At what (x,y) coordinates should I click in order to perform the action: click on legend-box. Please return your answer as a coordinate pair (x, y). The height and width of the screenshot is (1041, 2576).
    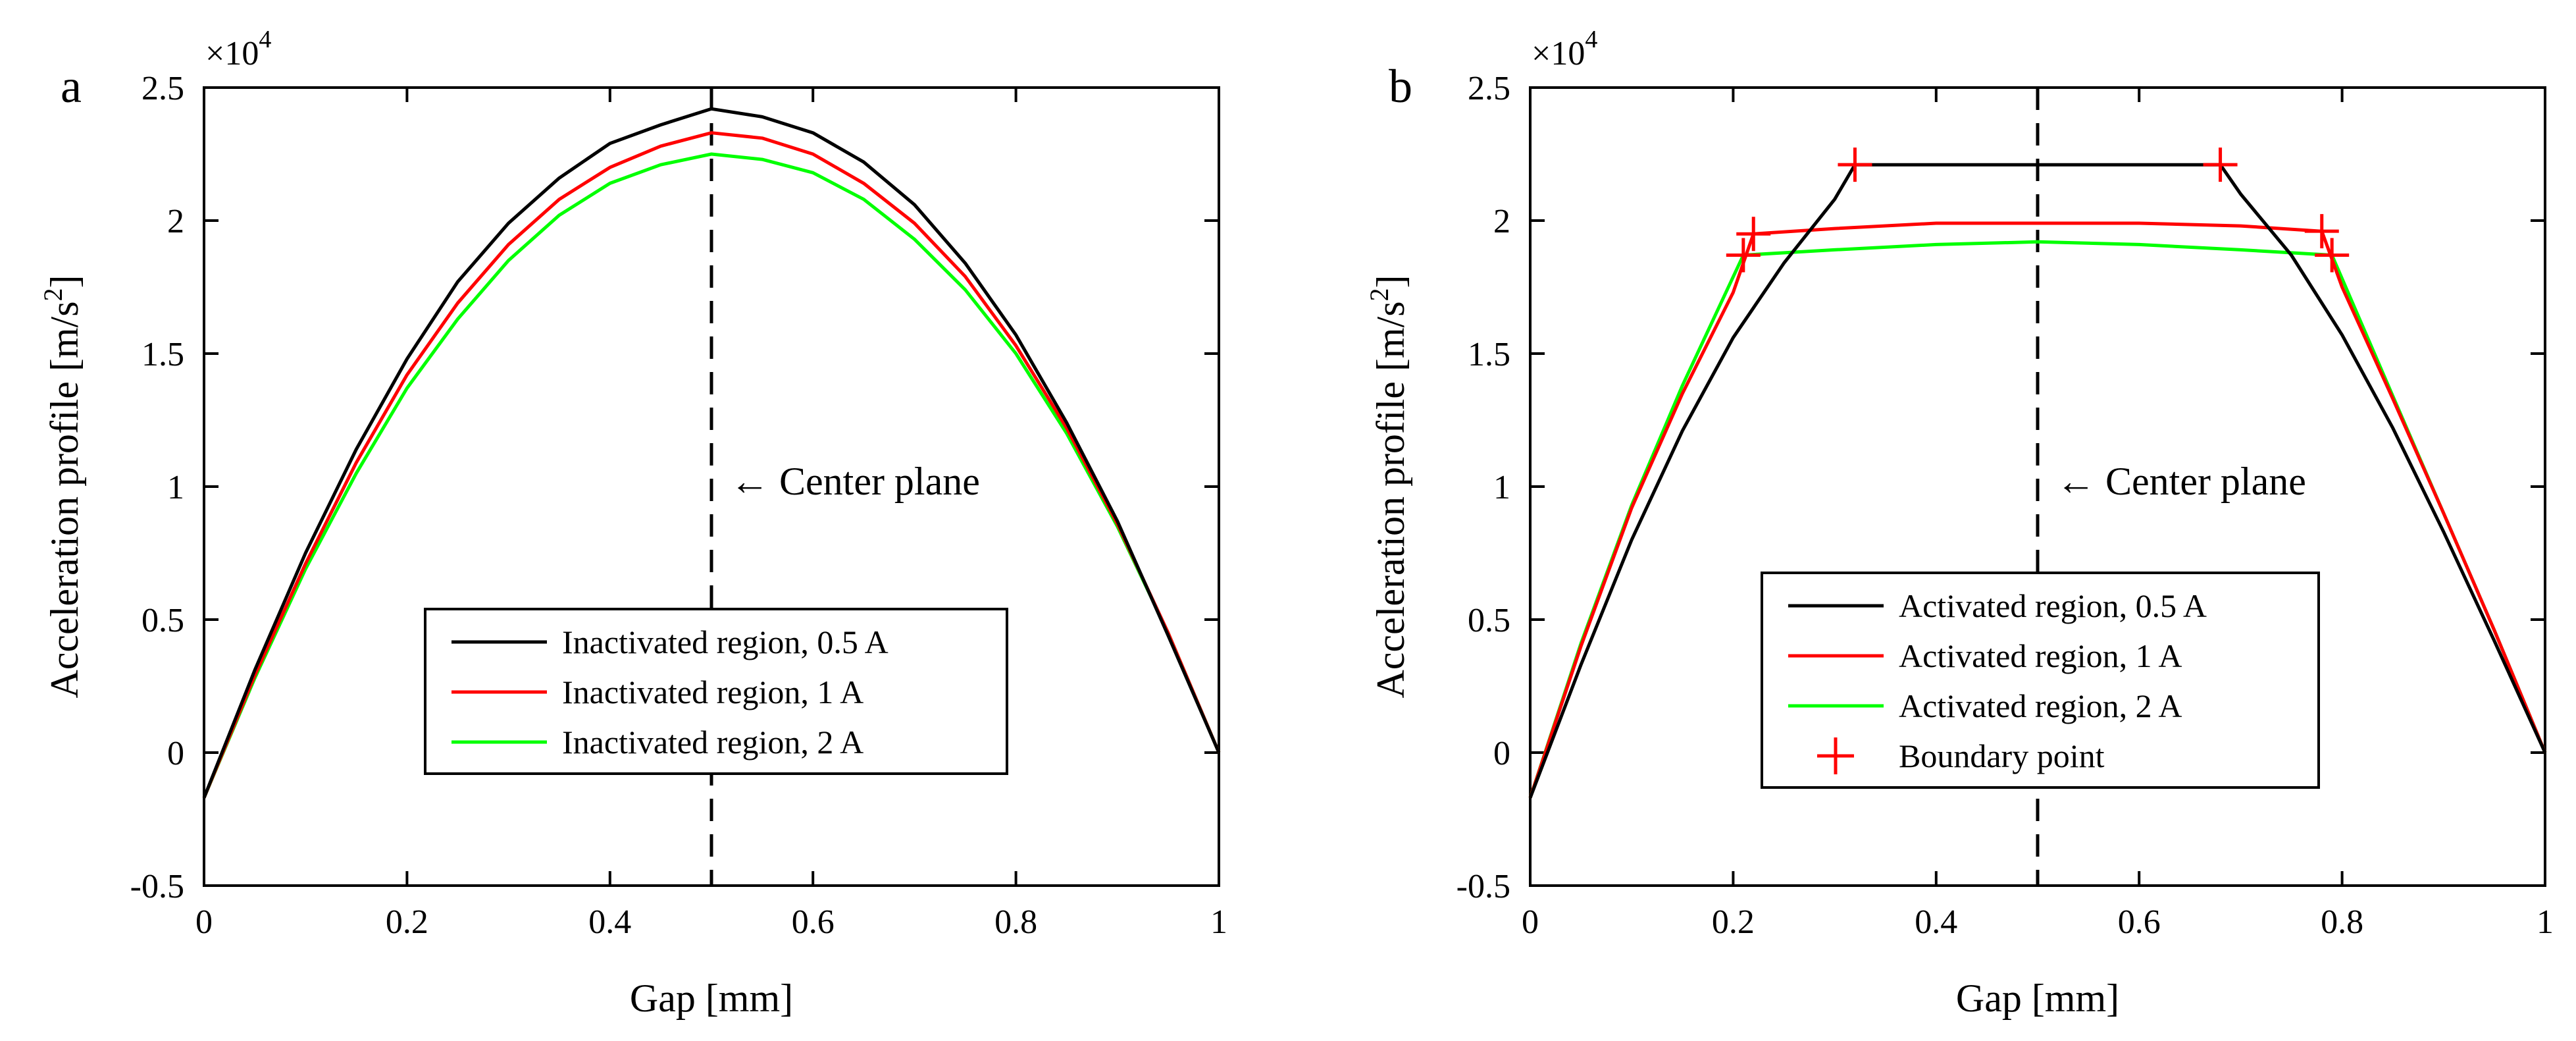
    Looking at the image, I should click on (2040, 680).